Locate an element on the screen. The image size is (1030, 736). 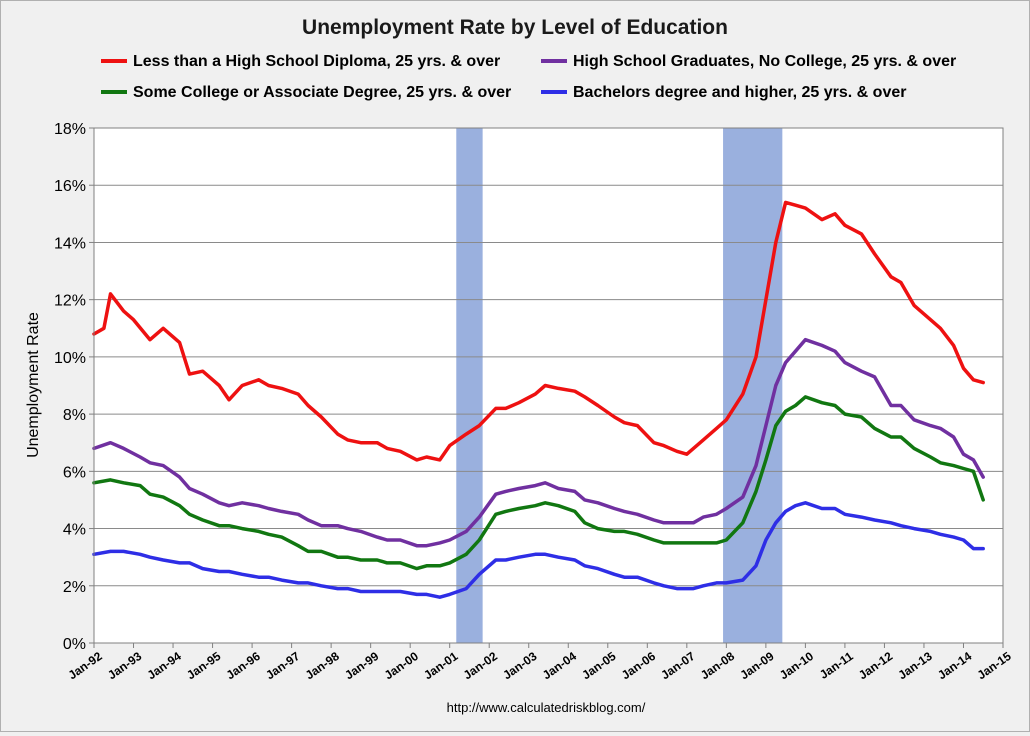
x-tick-label: Jan-96 is located at coordinates (243, 665).